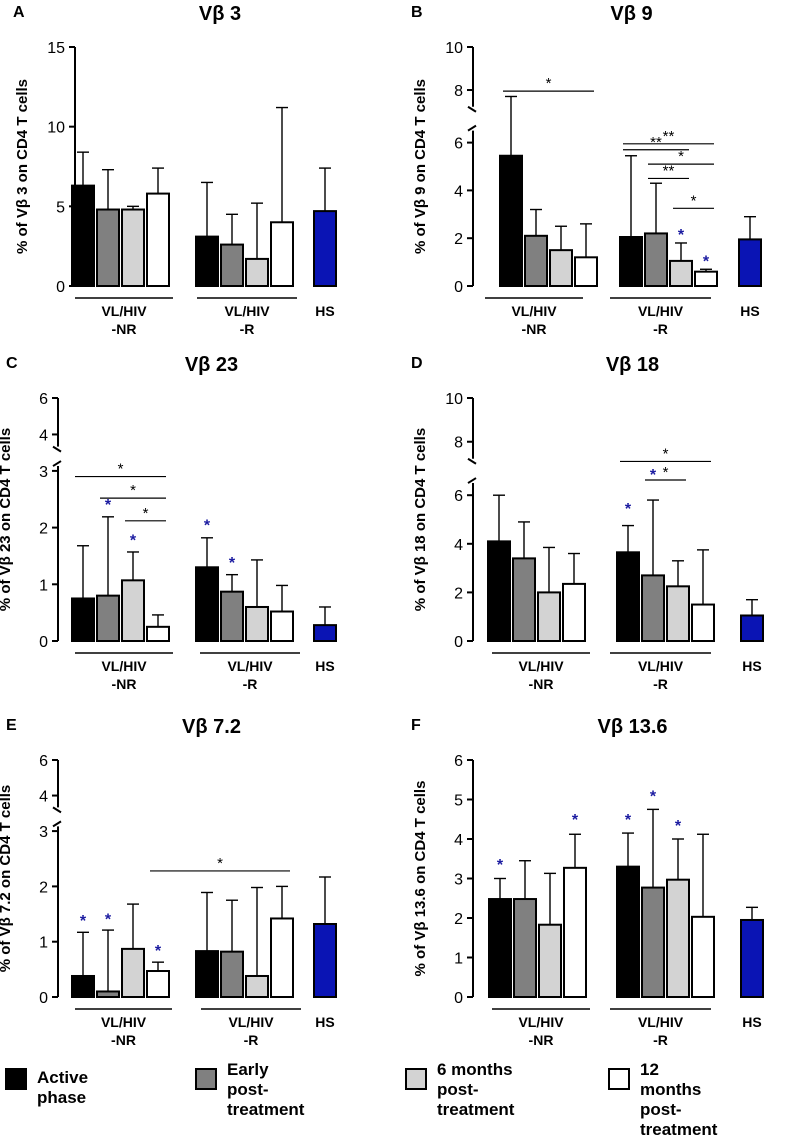 The image size is (785, 1140). Describe the element at coordinates (108, 248) in the screenshot. I see `bar-A-g0-s1` at that location.